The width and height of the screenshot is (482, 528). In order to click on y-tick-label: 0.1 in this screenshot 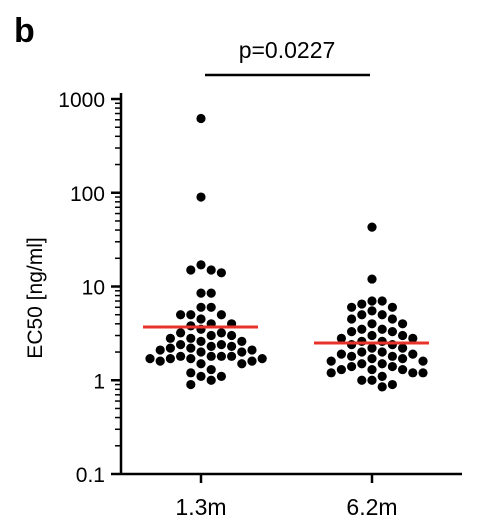, I will do `click(90, 475)`.